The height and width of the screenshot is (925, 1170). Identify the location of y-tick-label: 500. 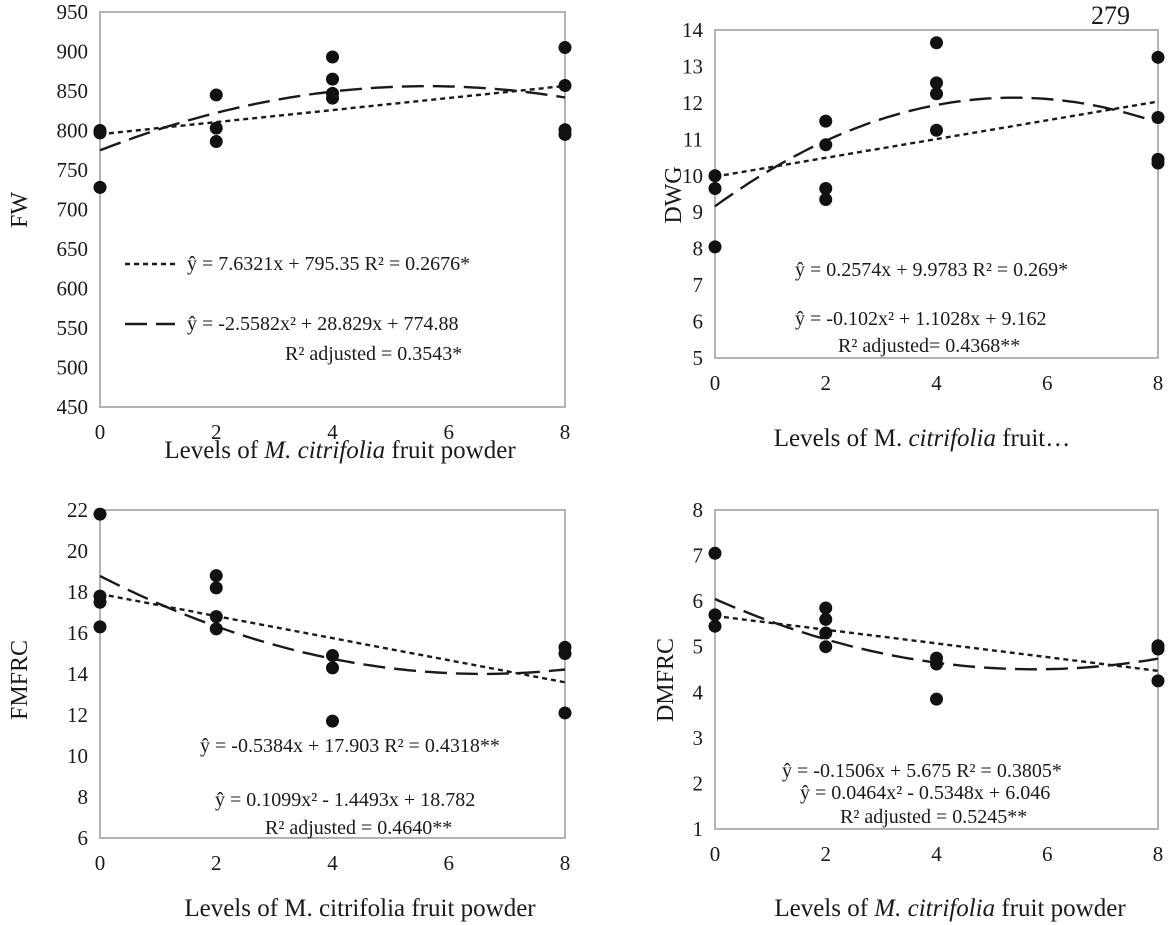
(73, 368).